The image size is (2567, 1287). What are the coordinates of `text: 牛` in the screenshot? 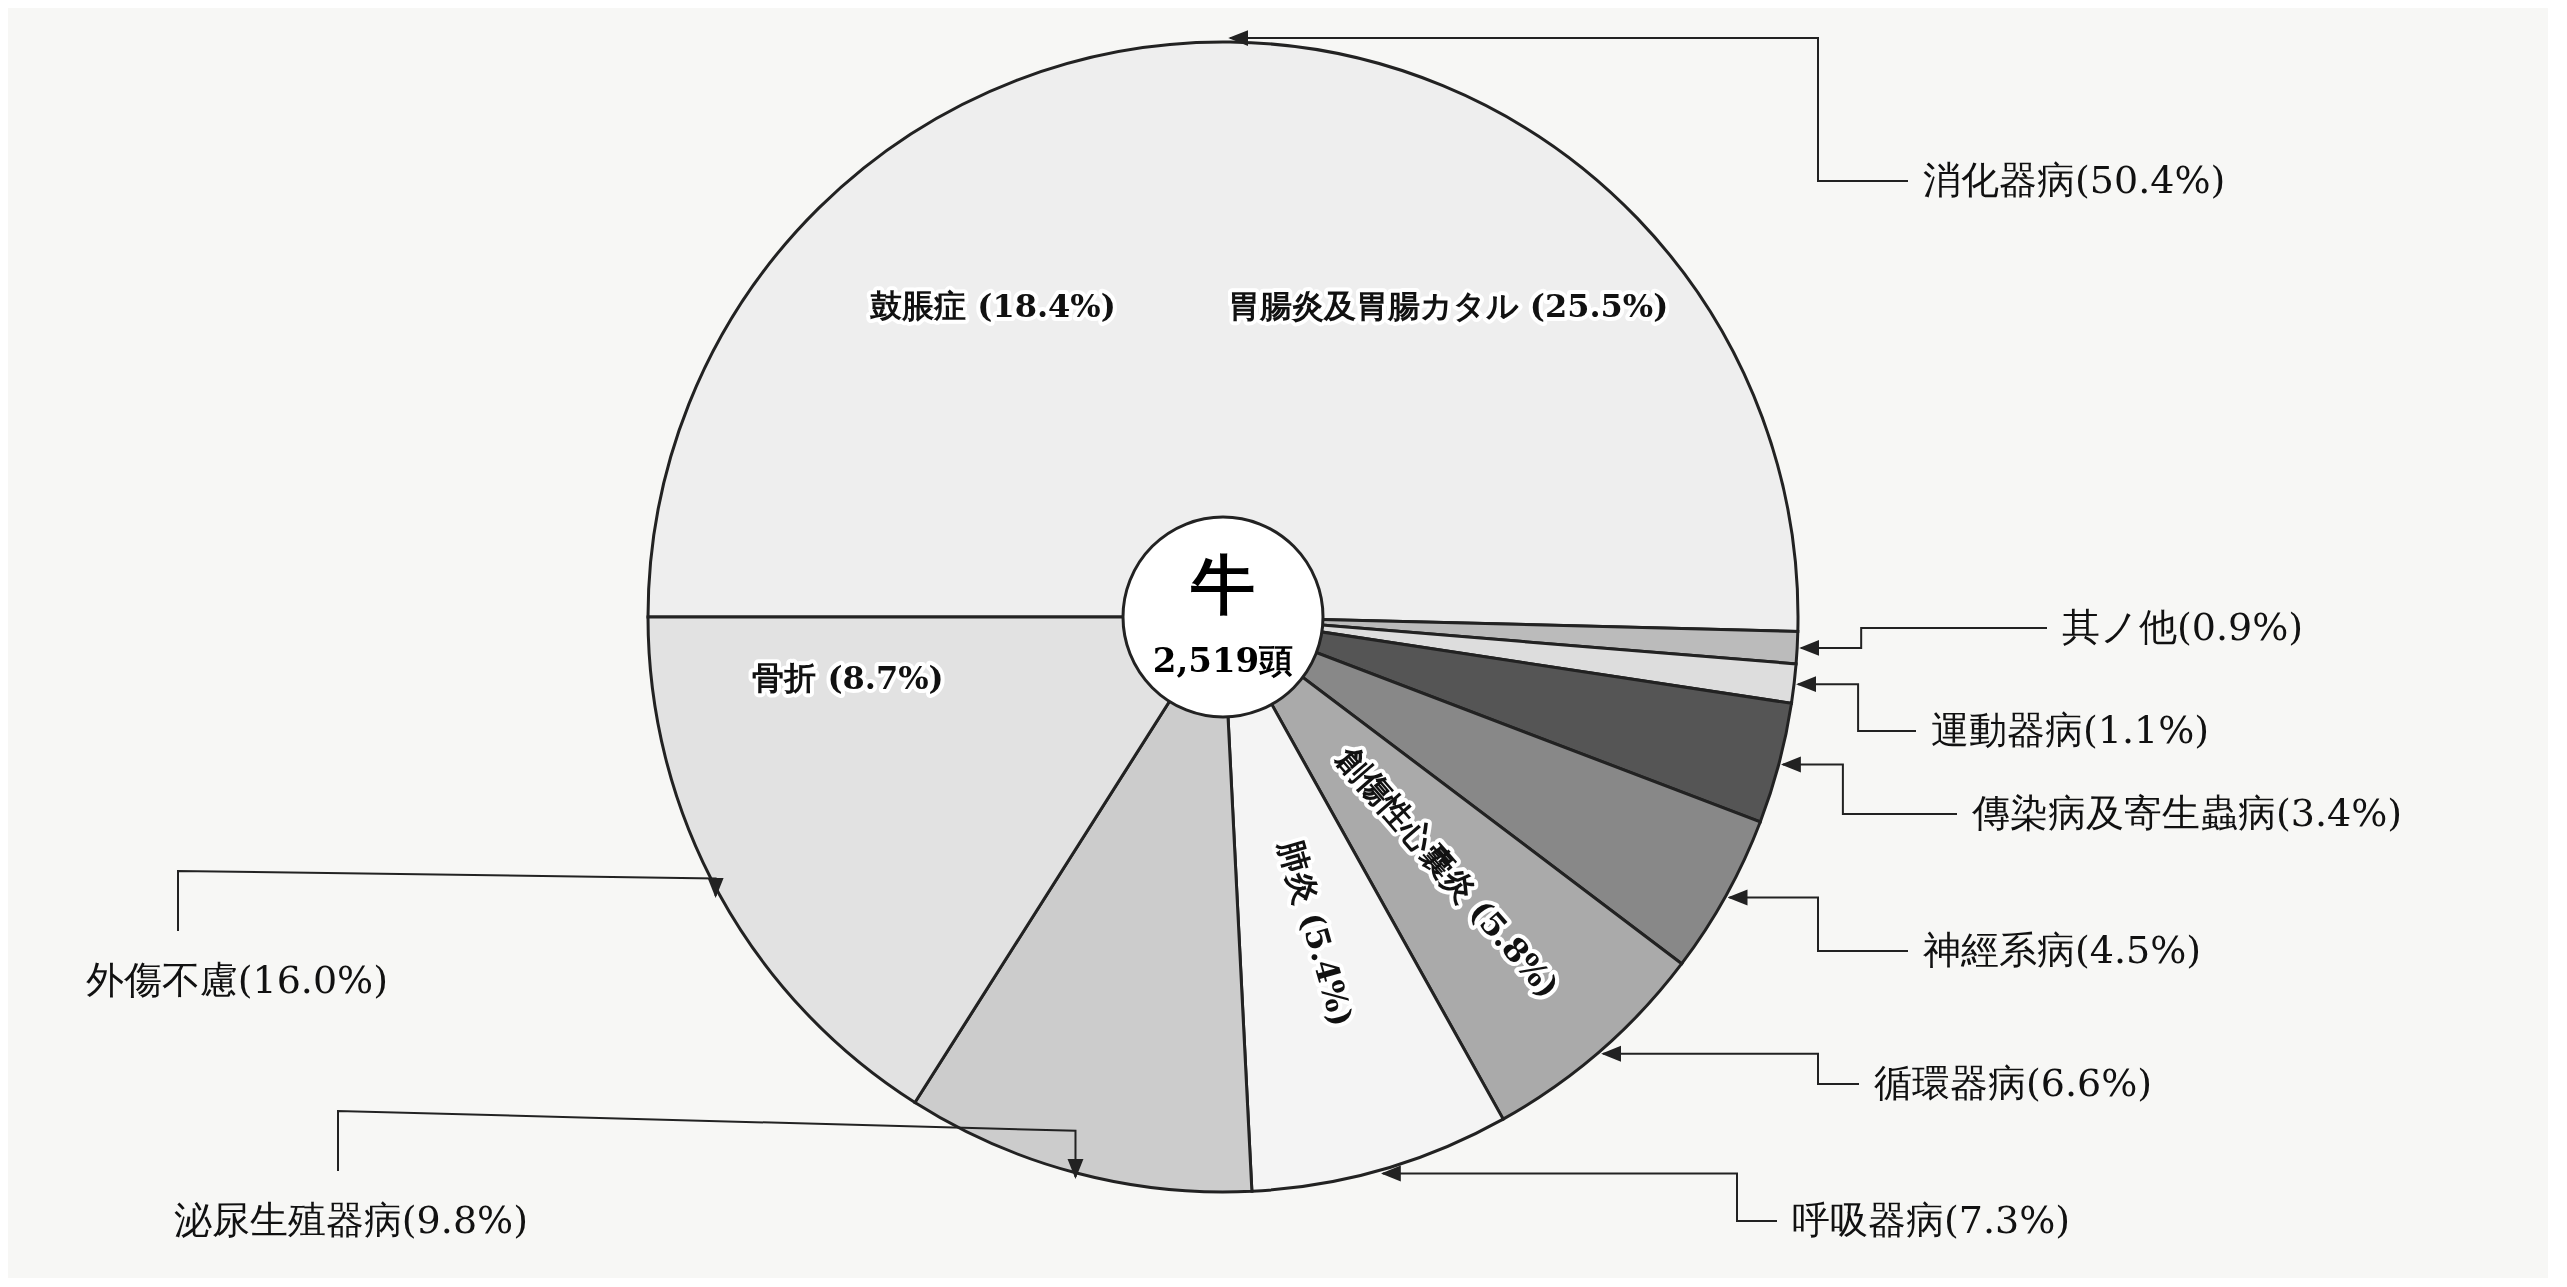 It's located at (1222, 584).